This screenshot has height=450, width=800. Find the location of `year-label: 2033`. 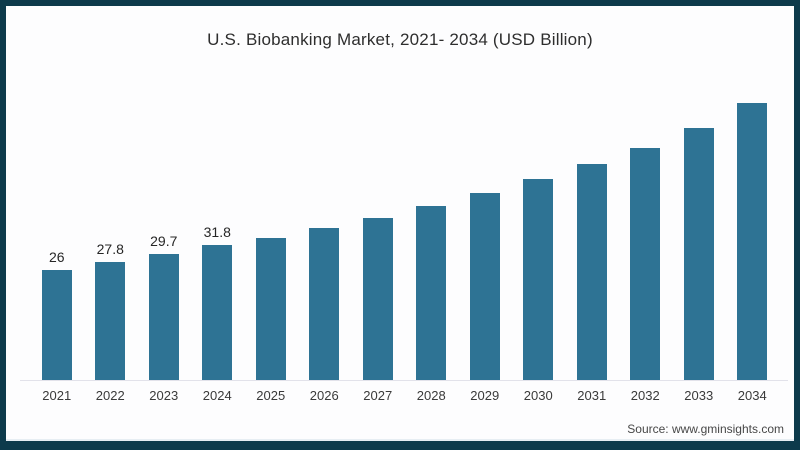

year-label: 2033 is located at coordinates (699, 395).